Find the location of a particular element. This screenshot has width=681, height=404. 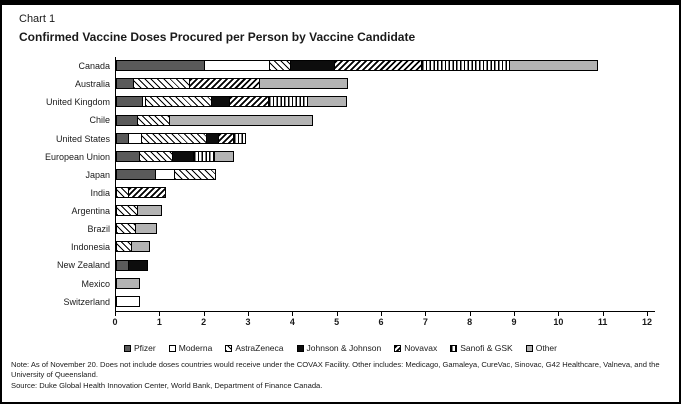

x-axis-line is located at coordinates (385, 311).